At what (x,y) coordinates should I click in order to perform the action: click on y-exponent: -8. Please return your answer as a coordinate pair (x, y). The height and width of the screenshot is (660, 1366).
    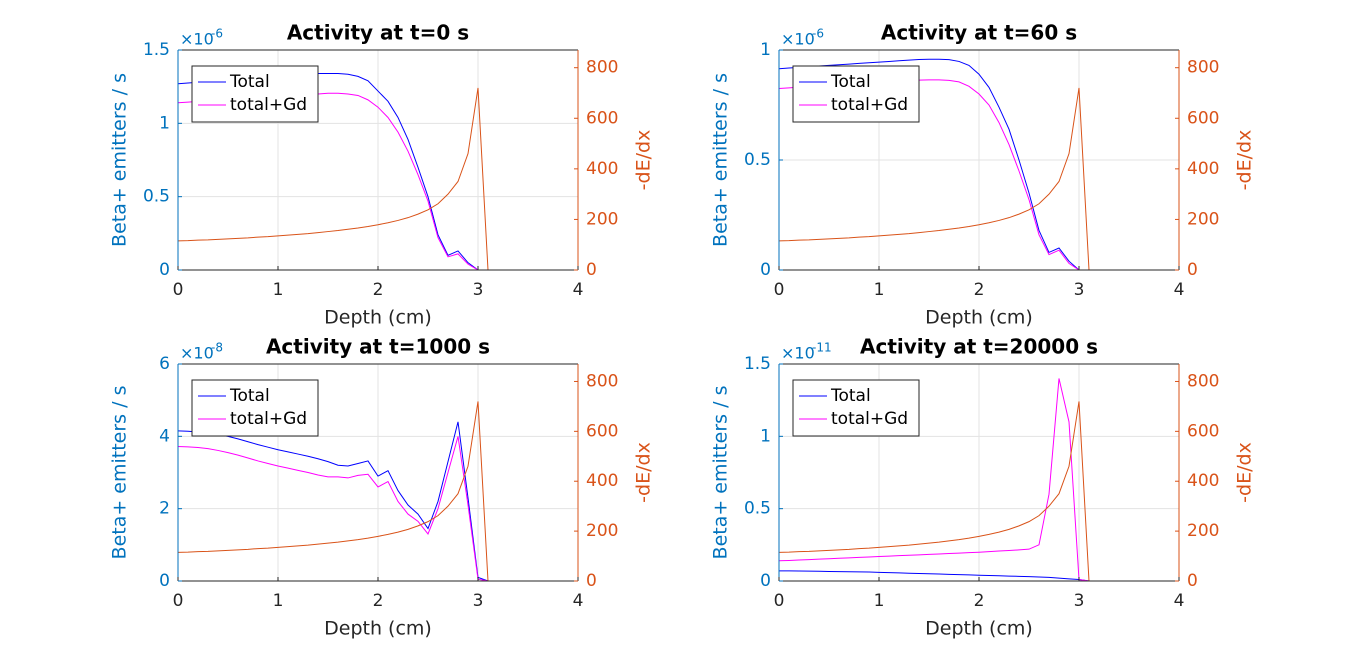
    Looking at the image, I should click on (217, 348).